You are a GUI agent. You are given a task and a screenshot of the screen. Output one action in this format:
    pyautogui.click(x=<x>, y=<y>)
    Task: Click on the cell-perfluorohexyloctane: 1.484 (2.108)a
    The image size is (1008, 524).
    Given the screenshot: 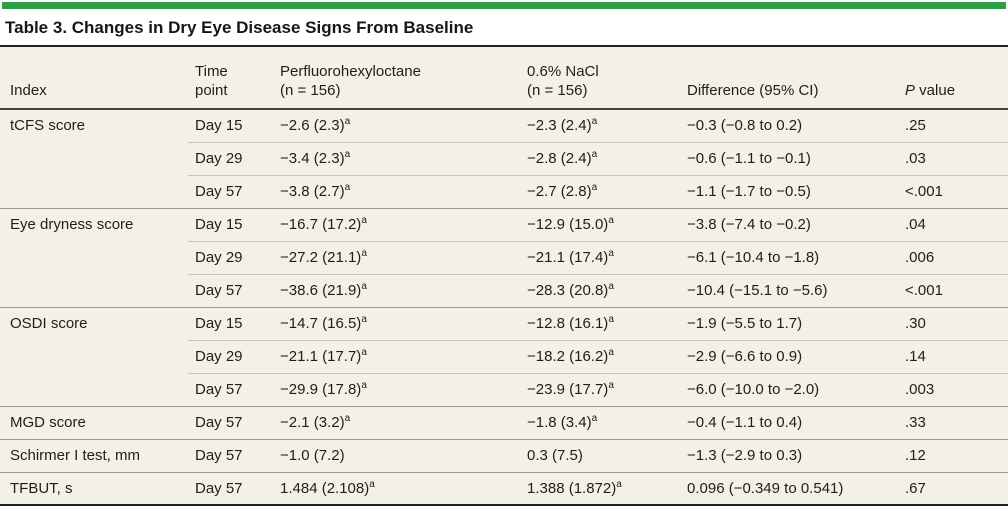 What is the action you would take?
    pyautogui.click(x=396, y=488)
    